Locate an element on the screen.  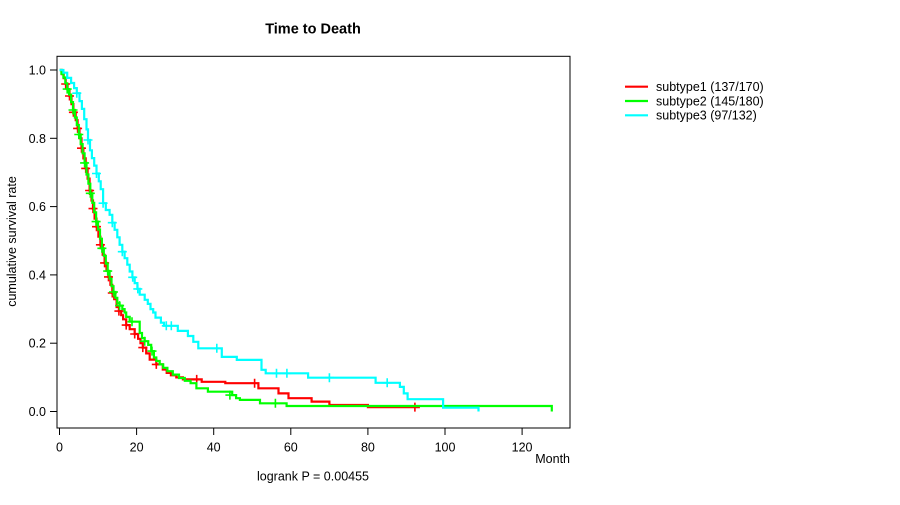
x-axis-tick-label: 0 is located at coordinates (59, 448).